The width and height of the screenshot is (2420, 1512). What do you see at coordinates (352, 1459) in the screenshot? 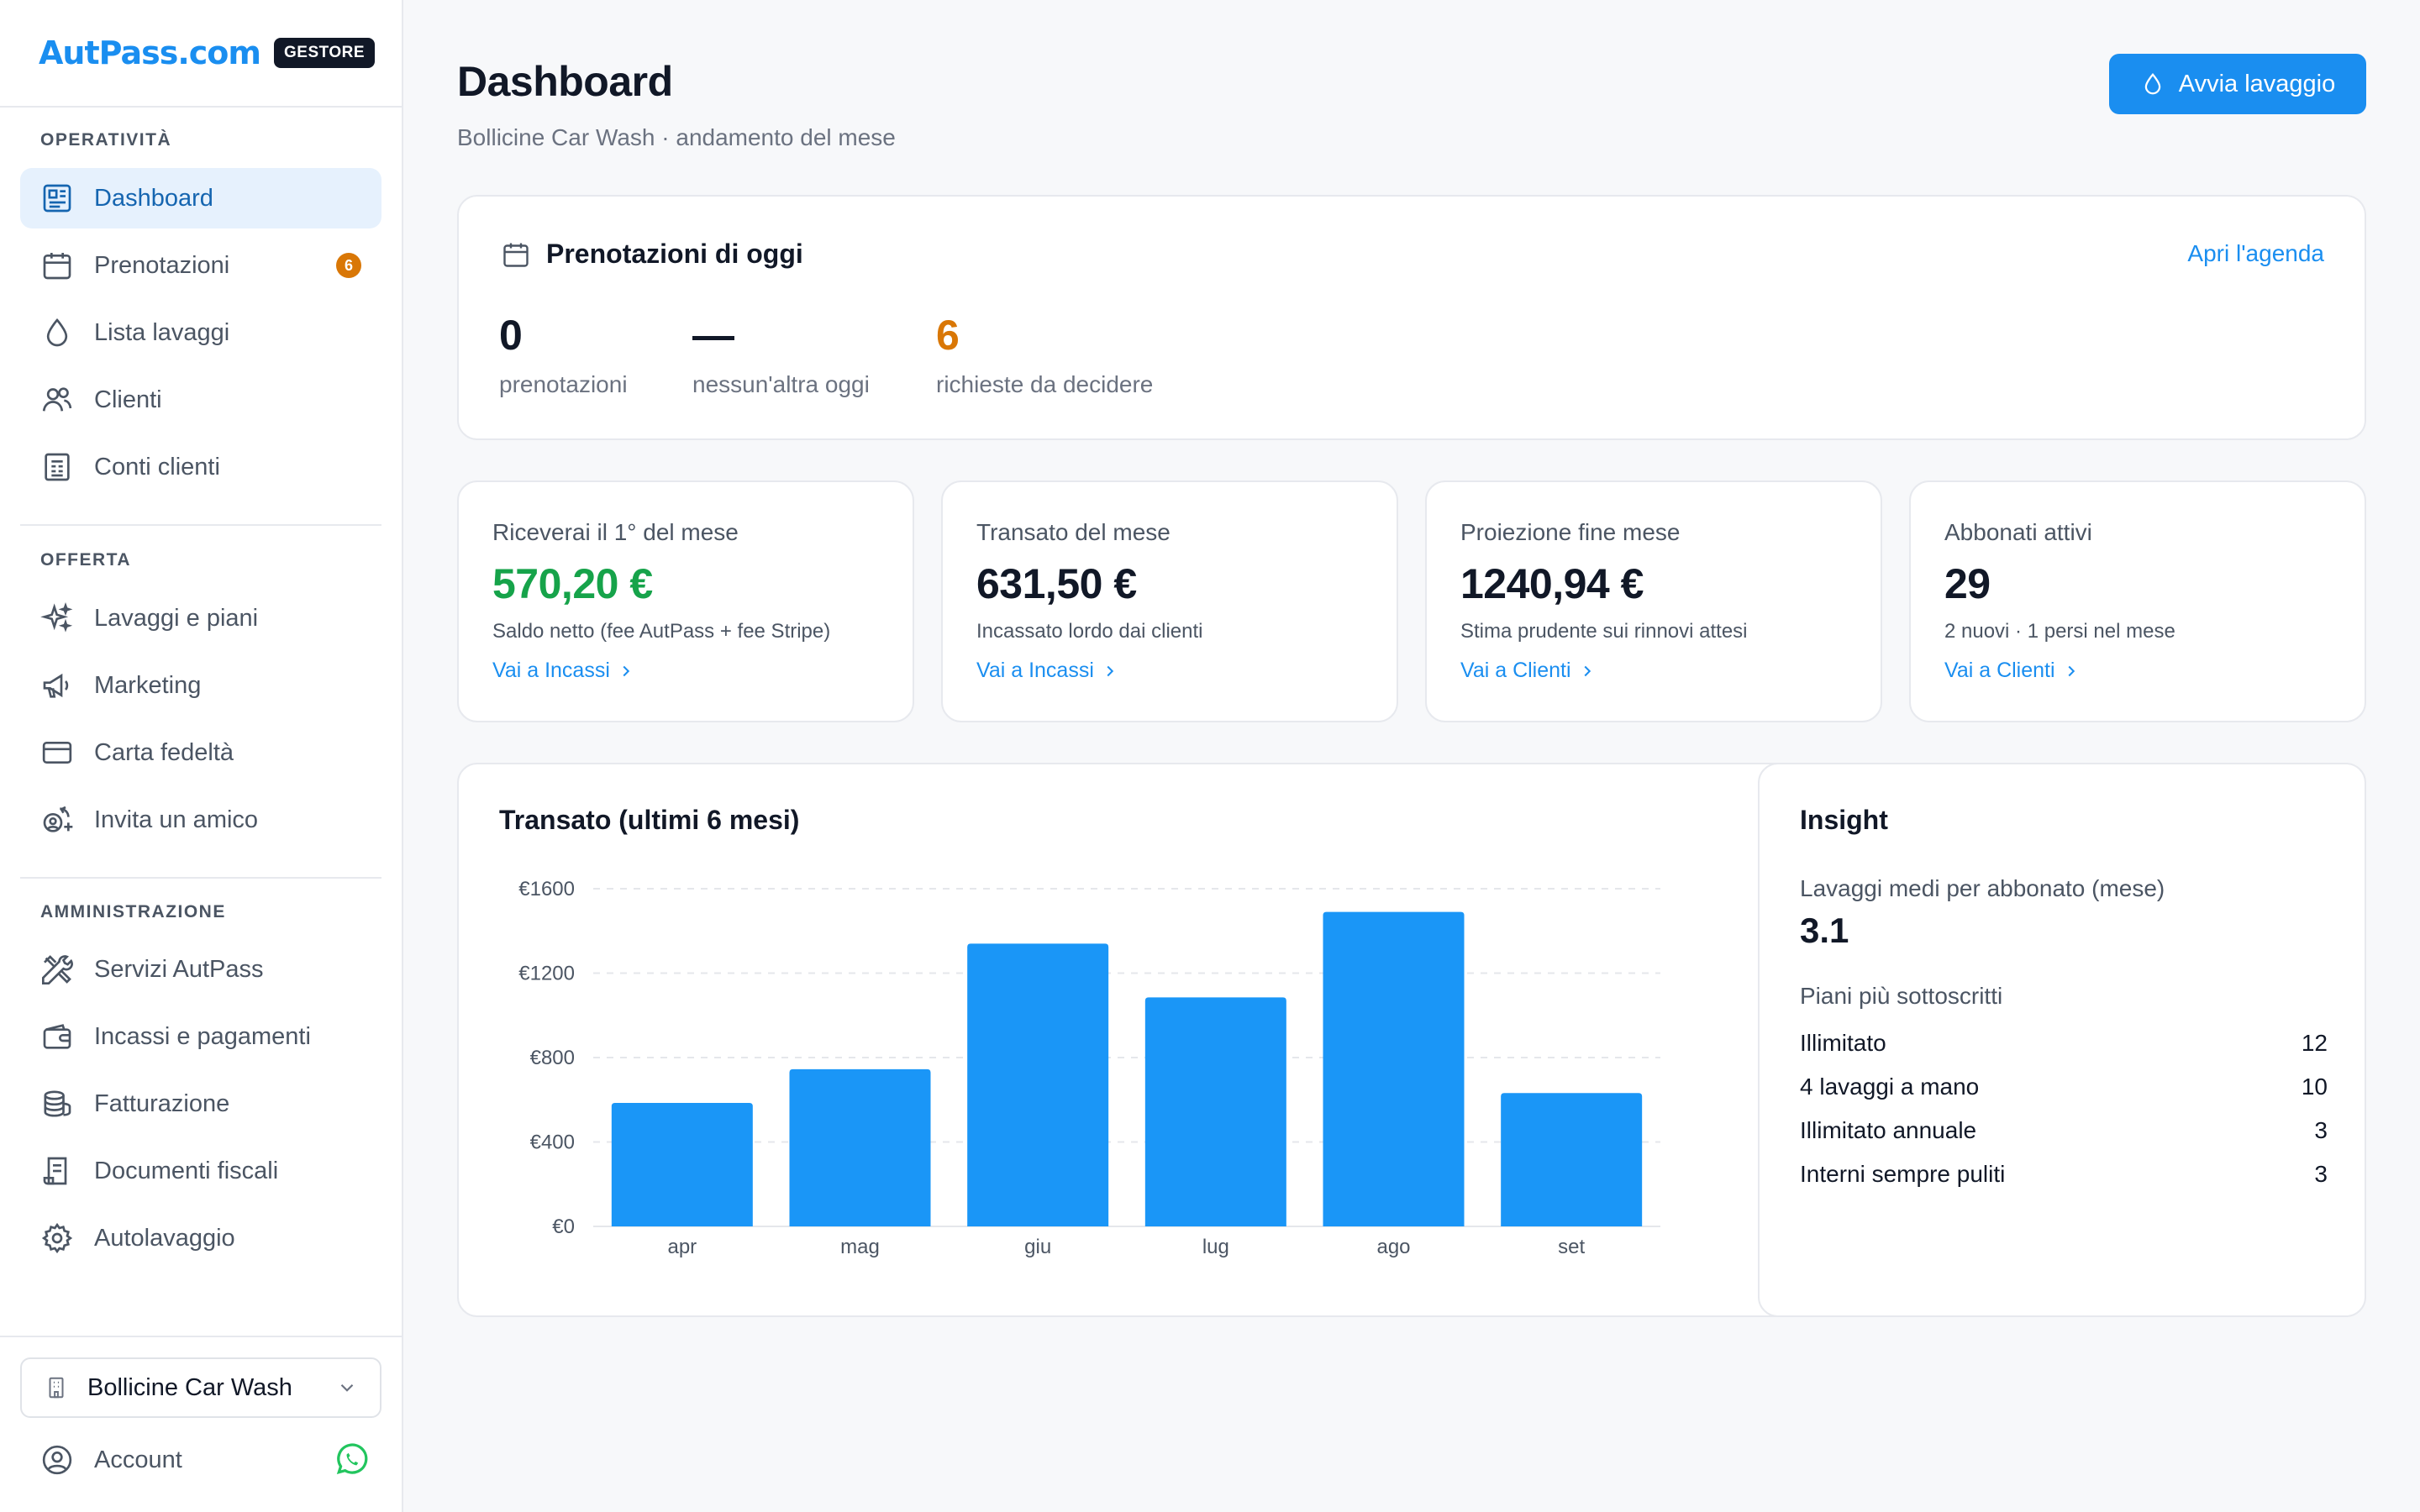
I see `whatsapp-icon` at bounding box center [352, 1459].